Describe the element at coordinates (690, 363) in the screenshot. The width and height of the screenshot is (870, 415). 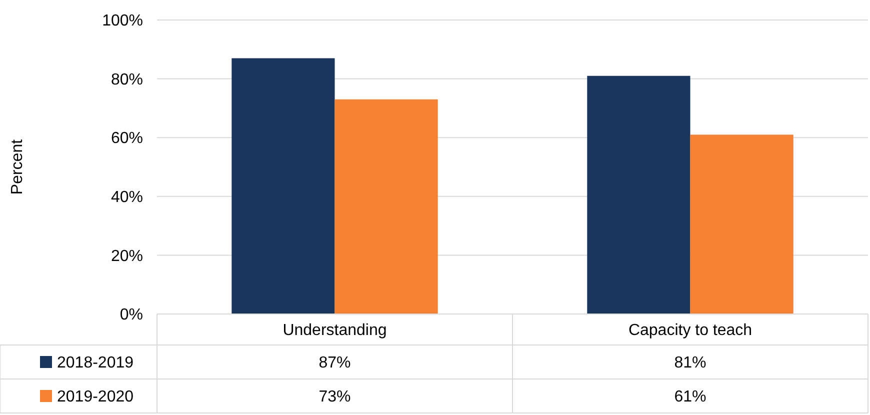
I see `data-label: 81%` at that location.